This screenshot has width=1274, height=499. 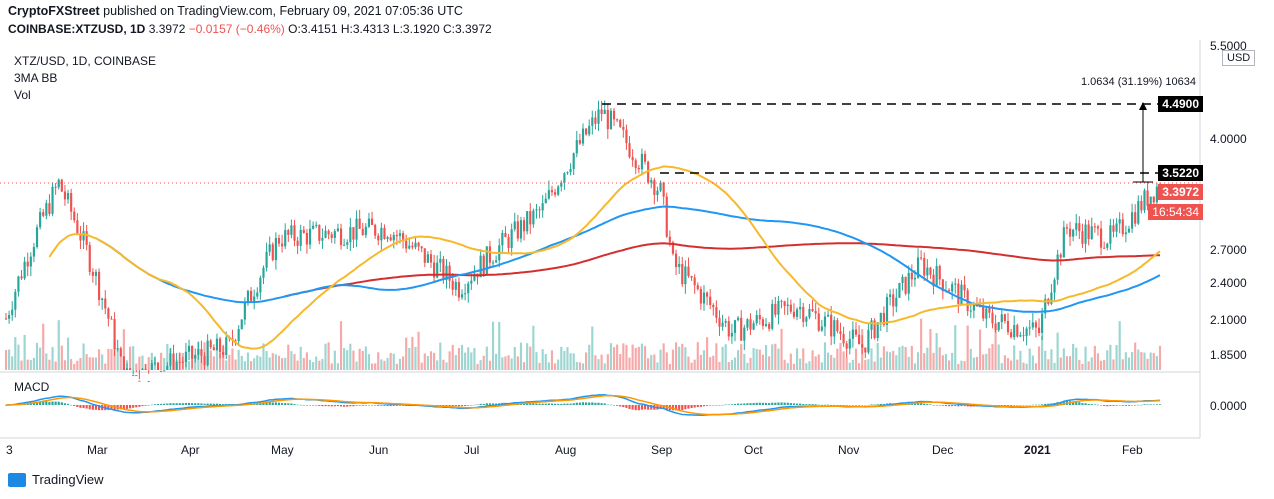 I want to click on price-tick-3: 2.7000, so click(x=1228, y=250).